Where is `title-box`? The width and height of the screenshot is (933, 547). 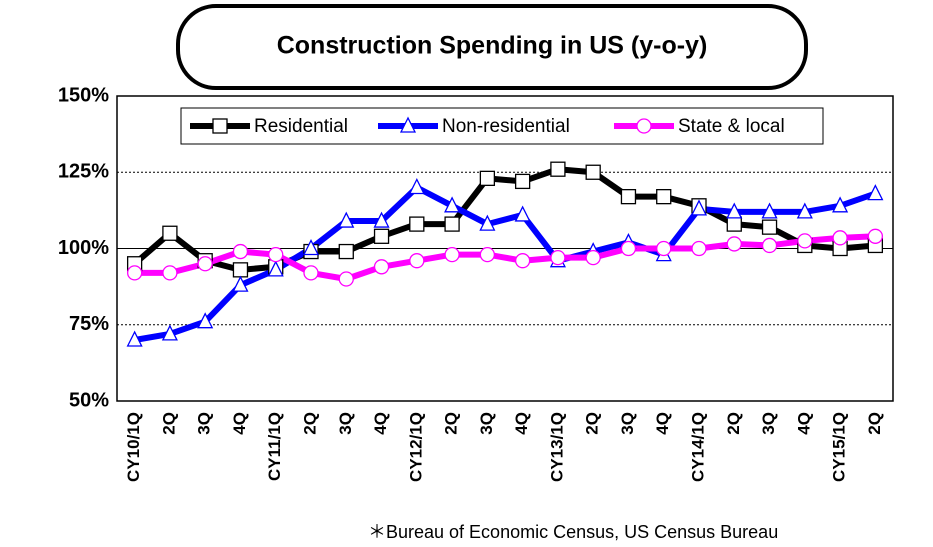
title-box is located at coordinates (492, 47).